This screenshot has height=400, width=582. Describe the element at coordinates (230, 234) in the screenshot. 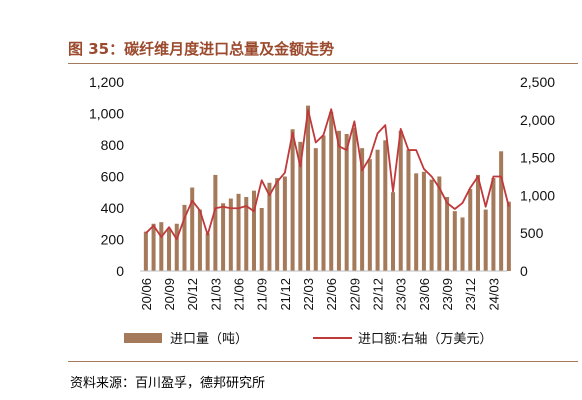

I see `bar-21/05` at that location.